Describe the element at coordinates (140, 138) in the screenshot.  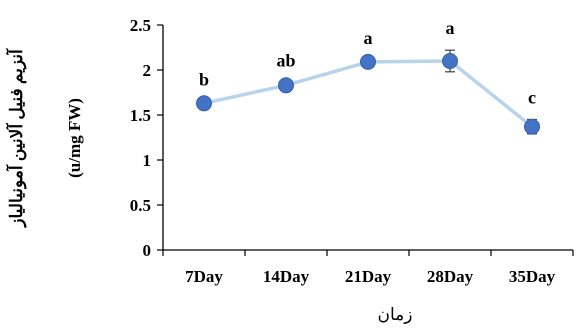
I see `y-tick-labels: 0 0.5 1 1.5 2 2.5` at that location.